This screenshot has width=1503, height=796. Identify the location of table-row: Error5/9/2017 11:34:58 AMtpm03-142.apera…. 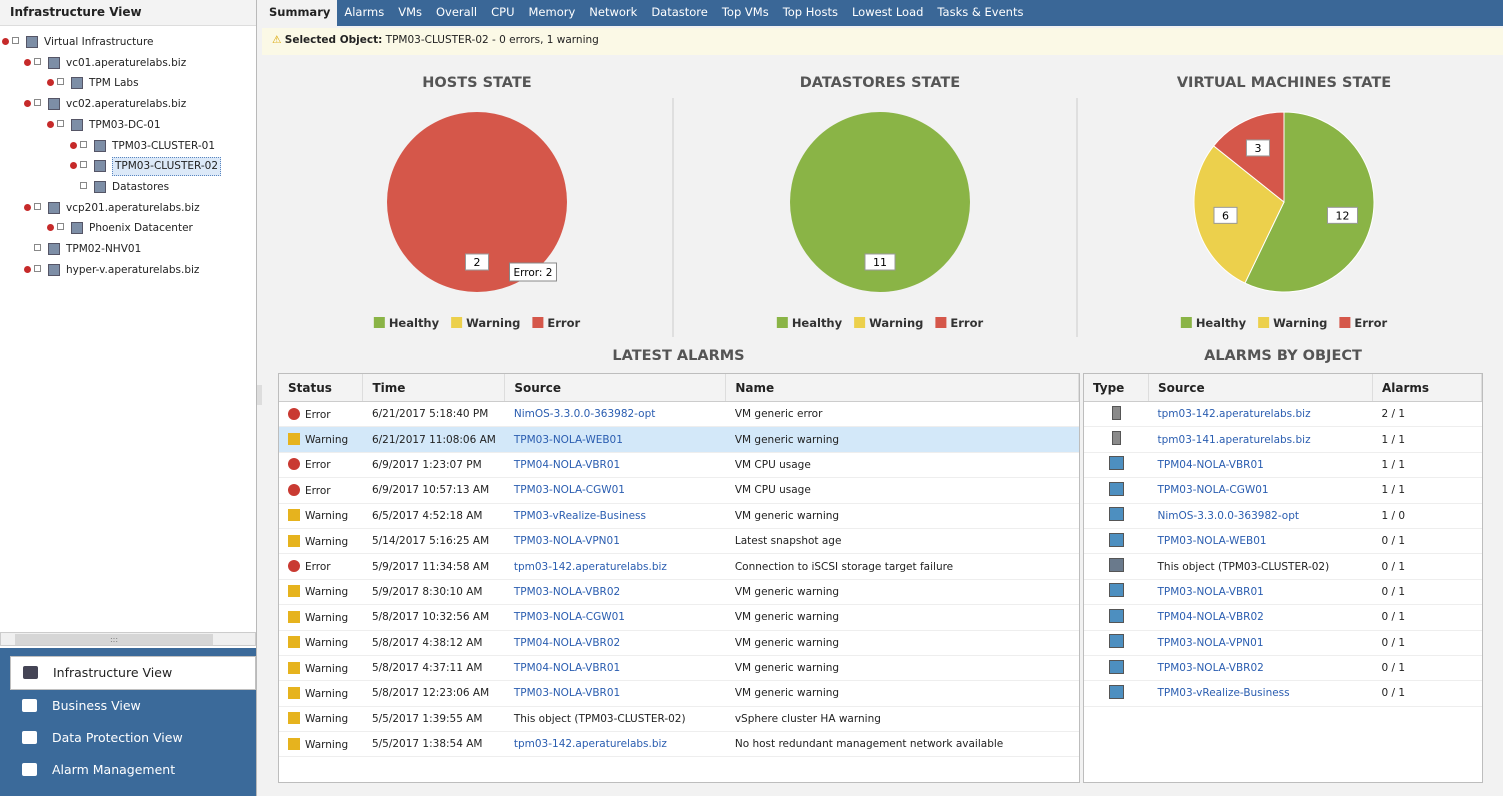
(679, 566).